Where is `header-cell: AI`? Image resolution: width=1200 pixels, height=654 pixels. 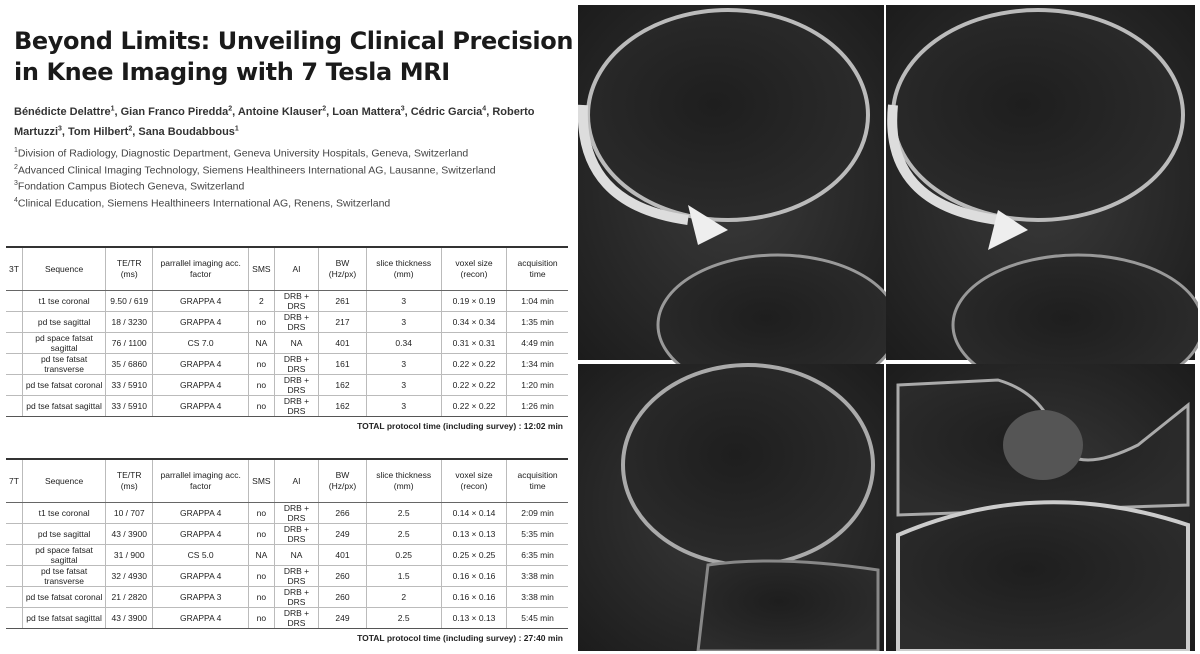 header-cell: AI is located at coordinates (296, 480).